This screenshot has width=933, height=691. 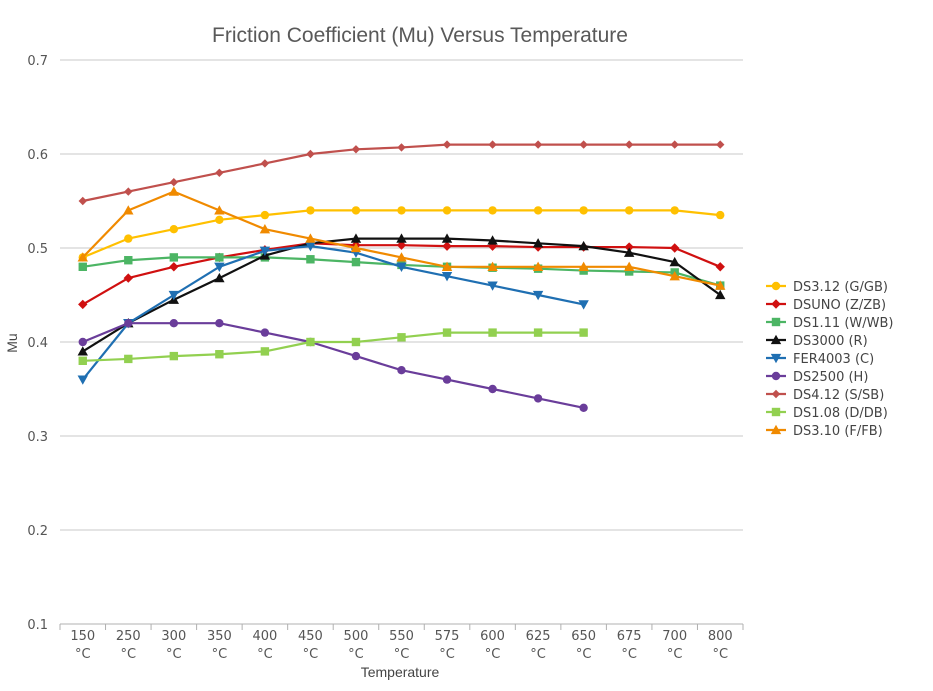 I want to click on y-tick-label: 0.1, so click(x=37, y=625).